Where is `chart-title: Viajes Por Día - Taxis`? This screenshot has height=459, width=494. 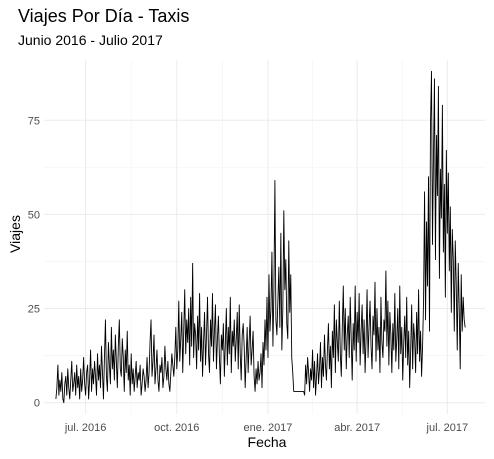 chart-title: Viajes Por Día - Taxis is located at coordinates (104, 16).